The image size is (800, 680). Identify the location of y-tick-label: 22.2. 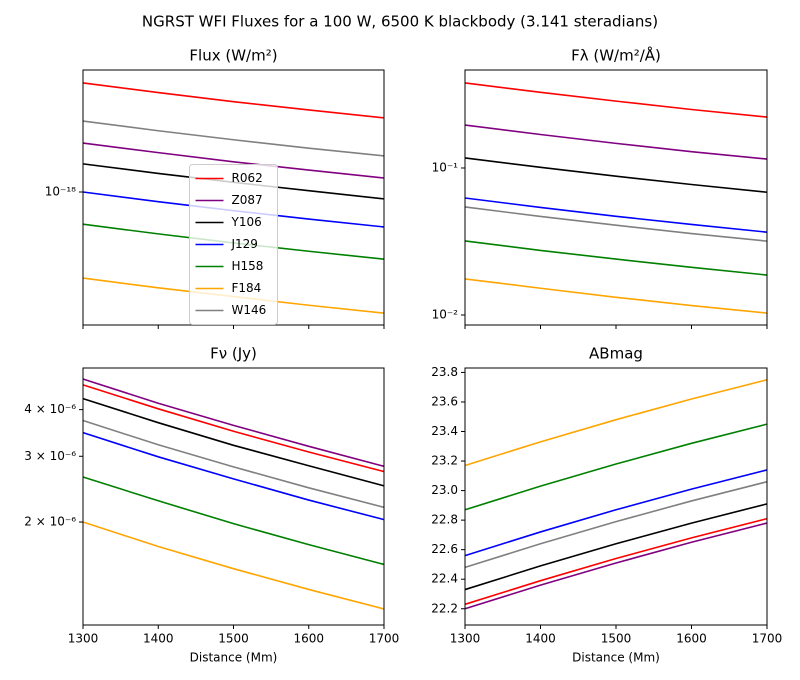
(444, 608).